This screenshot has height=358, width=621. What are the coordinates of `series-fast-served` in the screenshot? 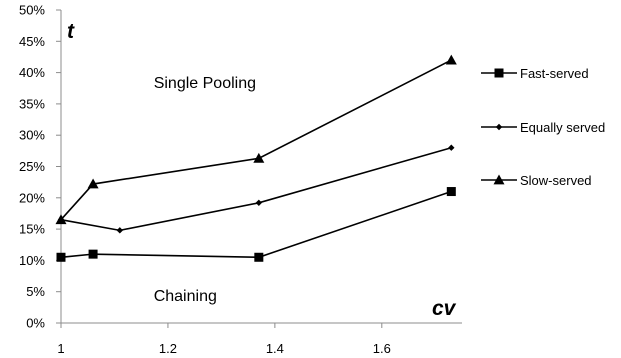 It's located at (256, 224).